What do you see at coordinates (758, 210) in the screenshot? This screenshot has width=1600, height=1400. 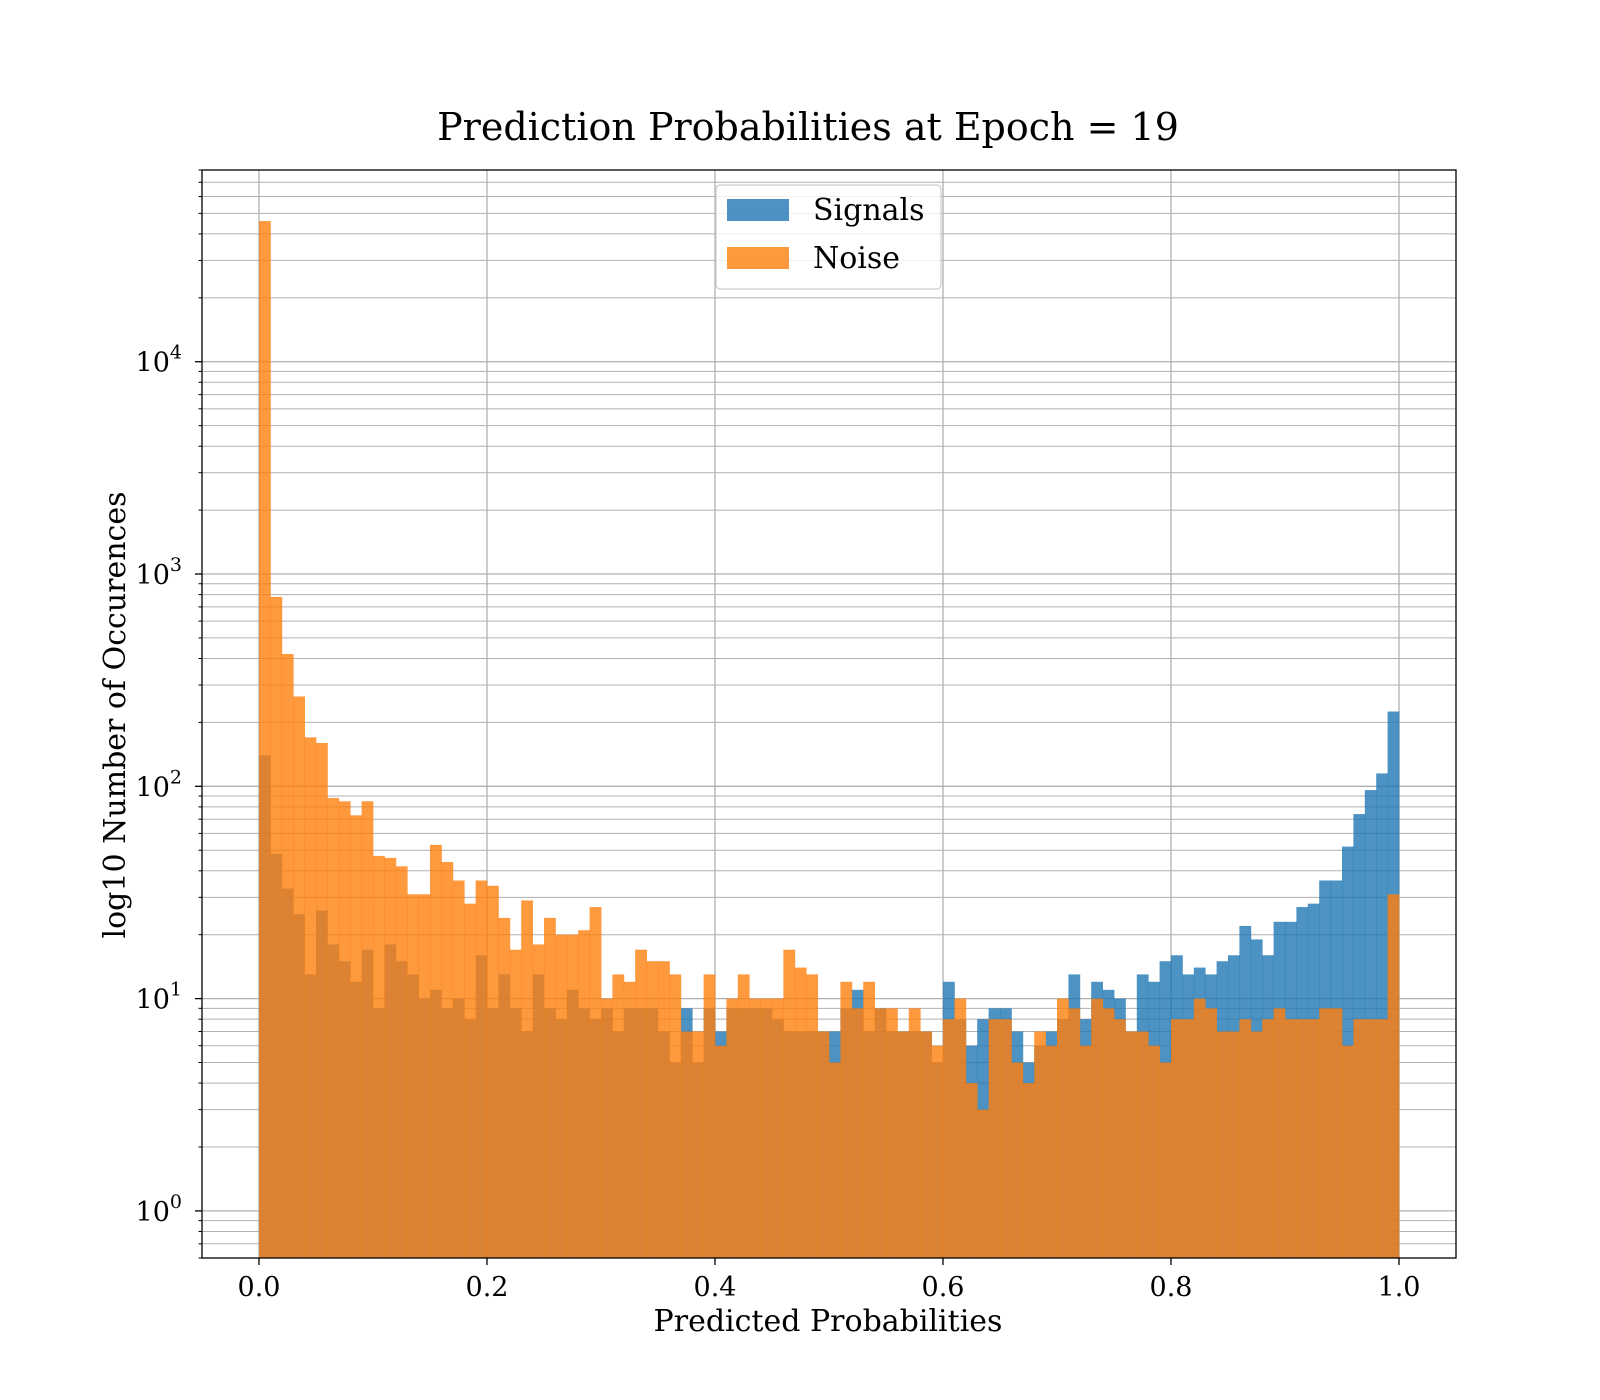 I see `legend-swatch-signals` at bounding box center [758, 210].